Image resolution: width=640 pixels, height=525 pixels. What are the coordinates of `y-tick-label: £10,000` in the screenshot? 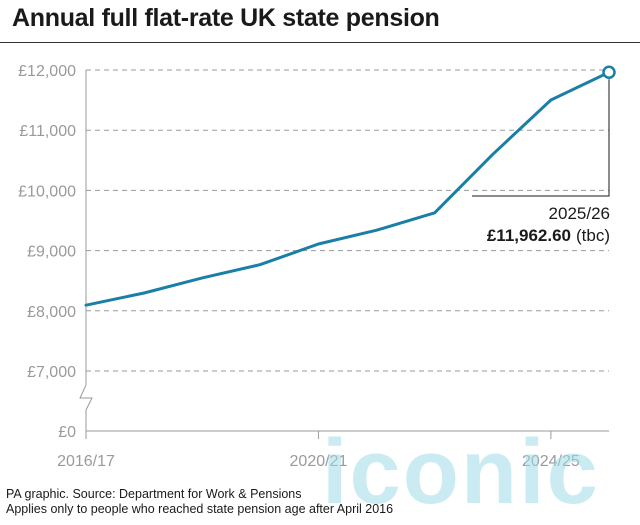 It's located at (47, 191).